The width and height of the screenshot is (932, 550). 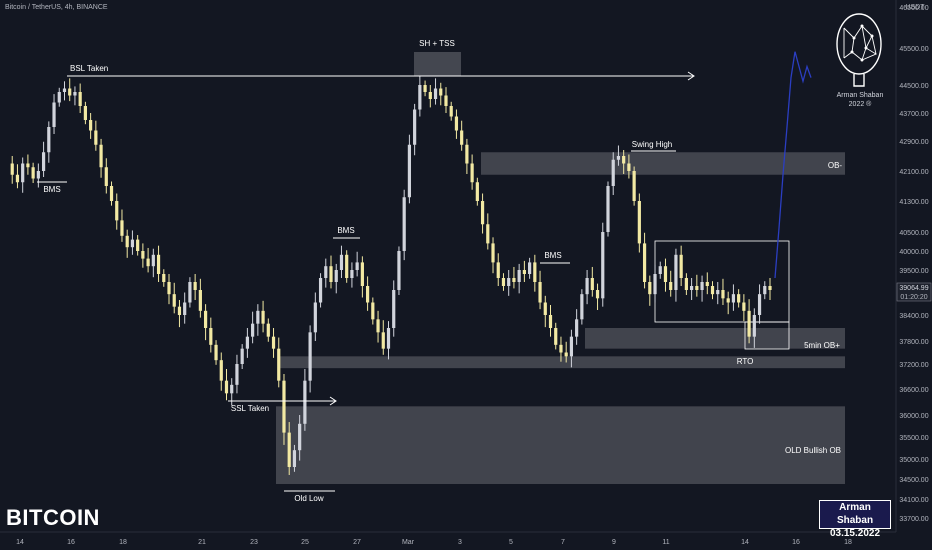 What do you see at coordinates (913, 8) in the screenshot?
I see `y-tick-label: 46500.00` at bounding box center [913, 8].